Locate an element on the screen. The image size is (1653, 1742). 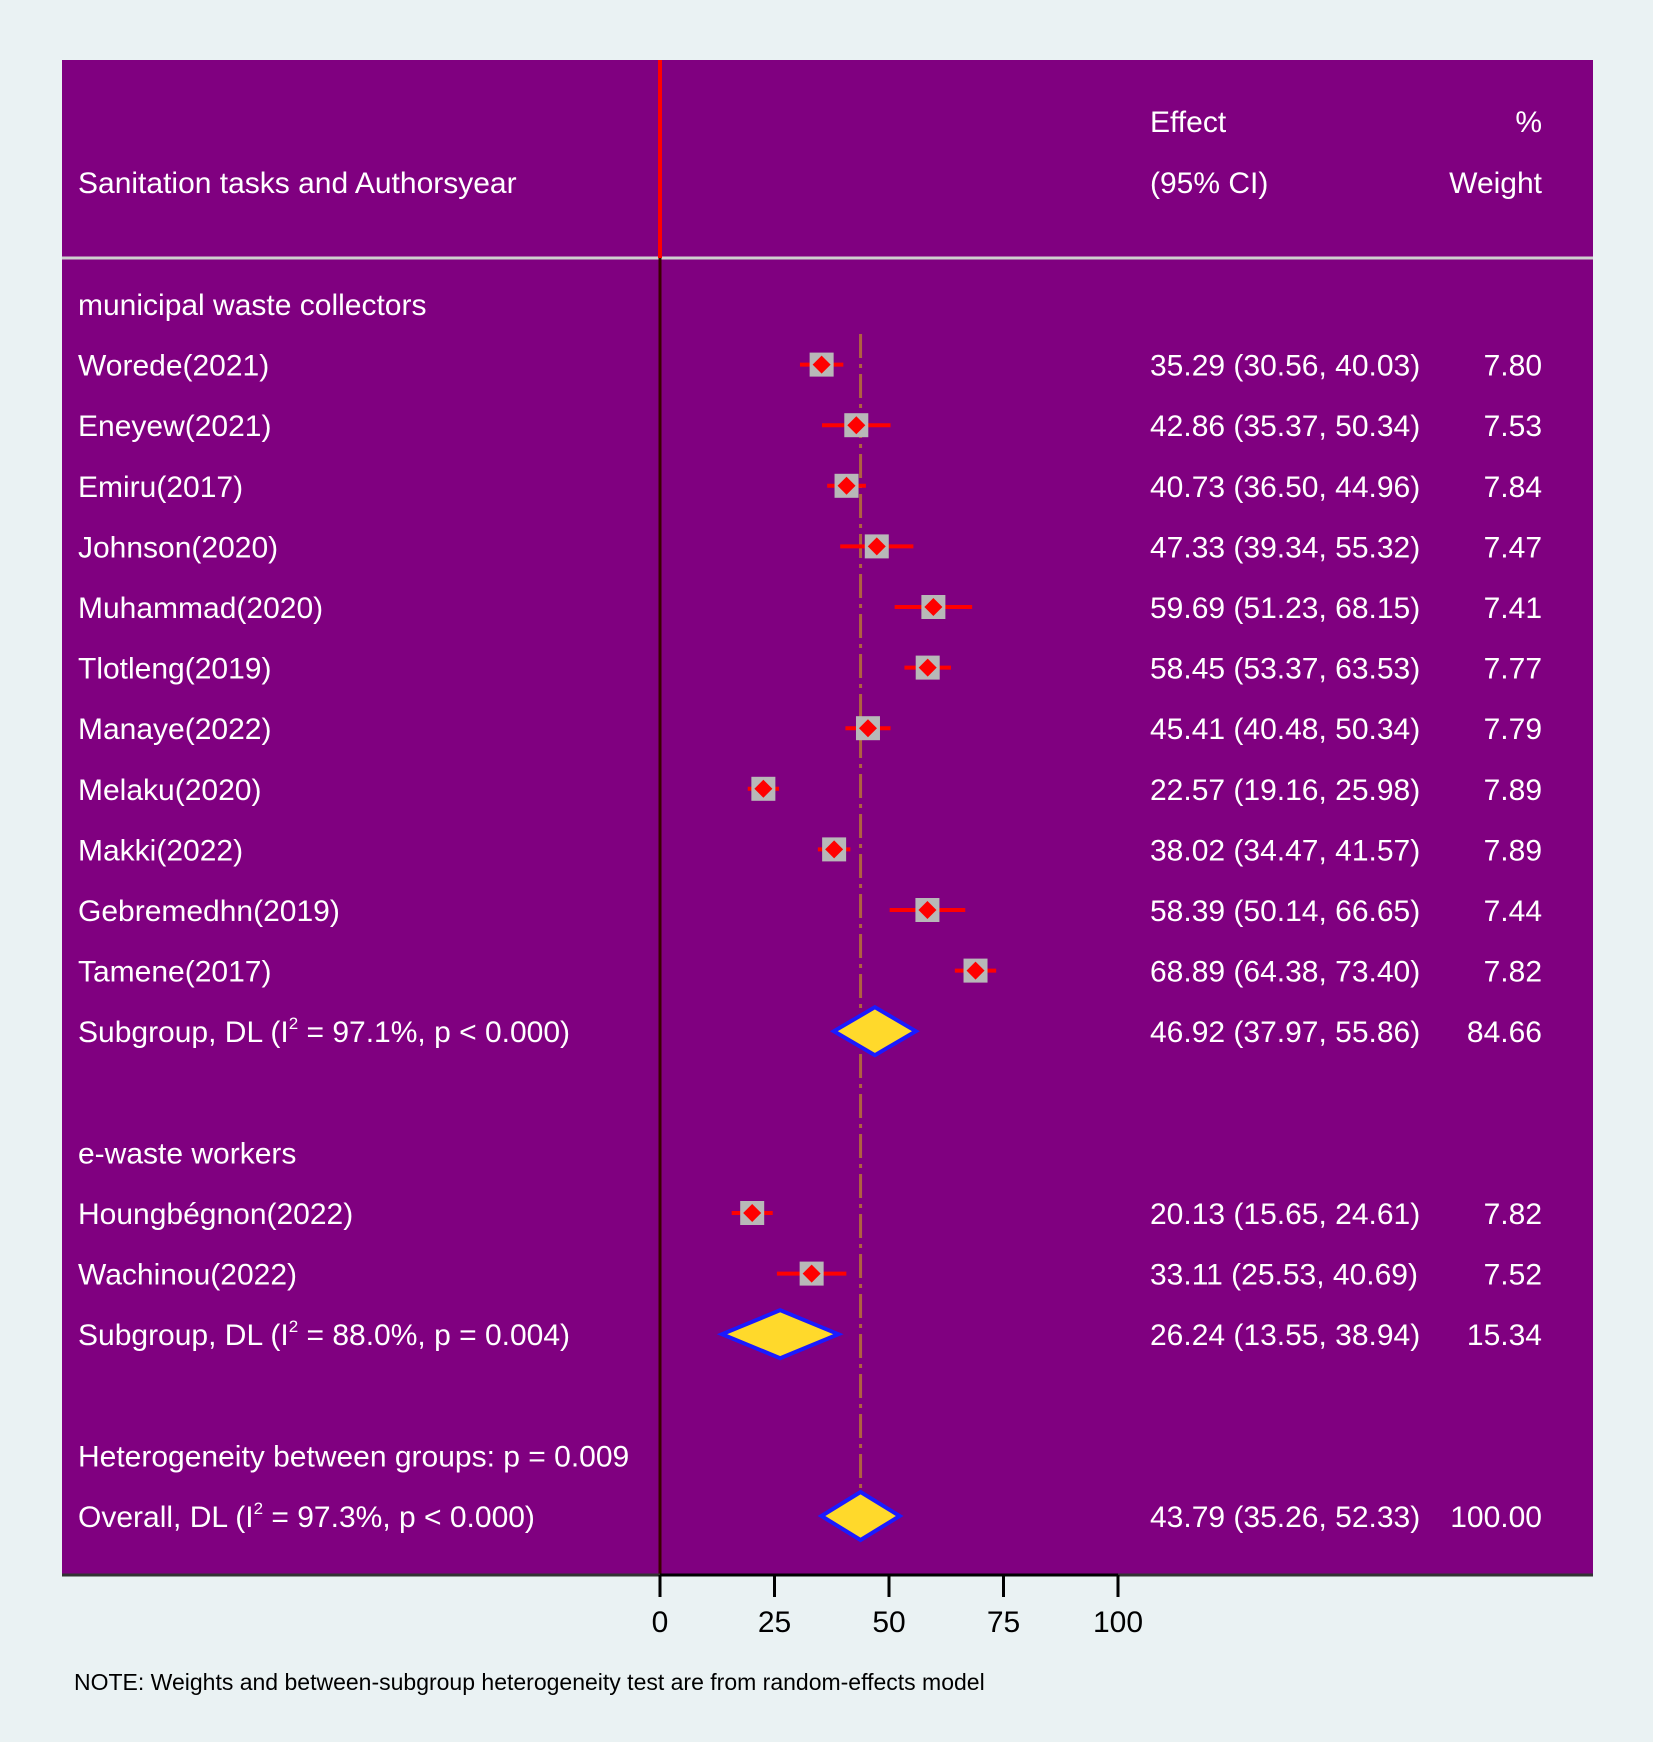
x-tick-label: 0 is located at coordinates (660, 1622).